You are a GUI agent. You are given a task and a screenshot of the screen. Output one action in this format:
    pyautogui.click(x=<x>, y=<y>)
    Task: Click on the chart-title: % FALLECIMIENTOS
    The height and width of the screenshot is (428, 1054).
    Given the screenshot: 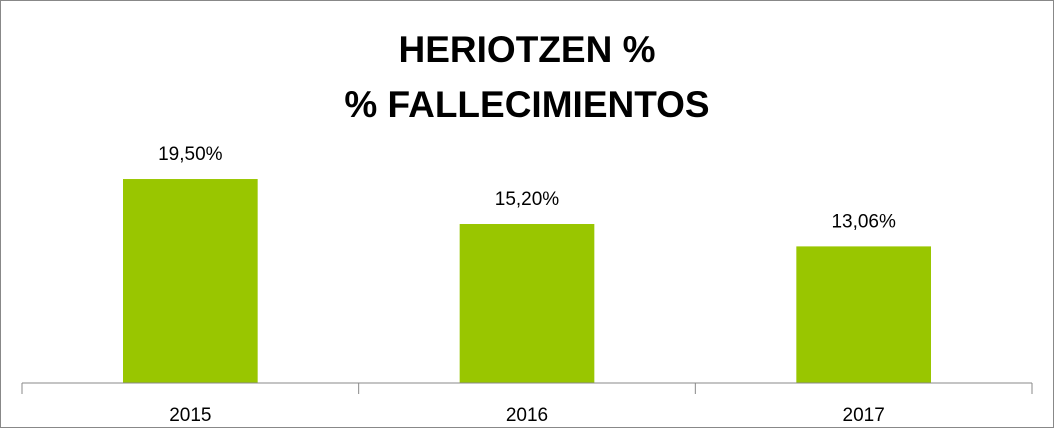 What is the action you would take?
    pyautogui.click(x=526, y=104)
    